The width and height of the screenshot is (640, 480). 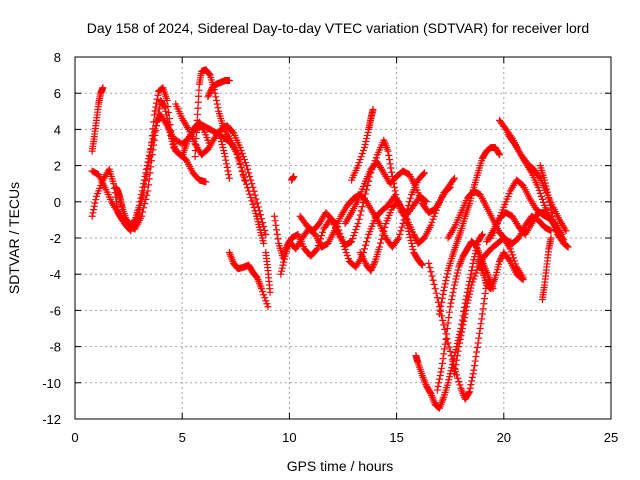 I want to click on y-tick-label: -10, so click(x=51, y=383).